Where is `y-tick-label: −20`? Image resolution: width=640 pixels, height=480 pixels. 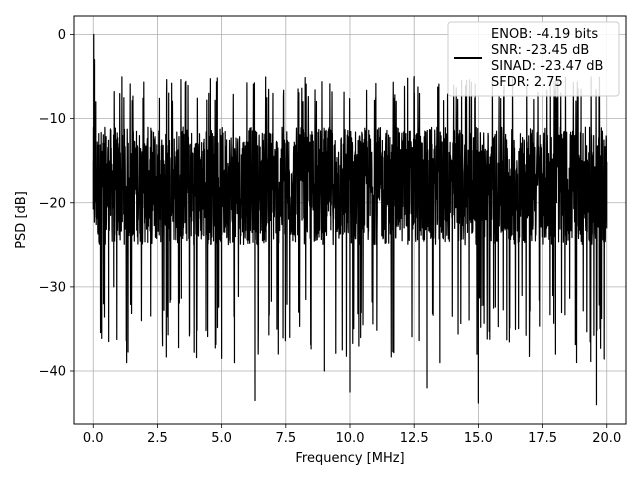
y-tick-label: −20 is located at coordinates (52, 203).